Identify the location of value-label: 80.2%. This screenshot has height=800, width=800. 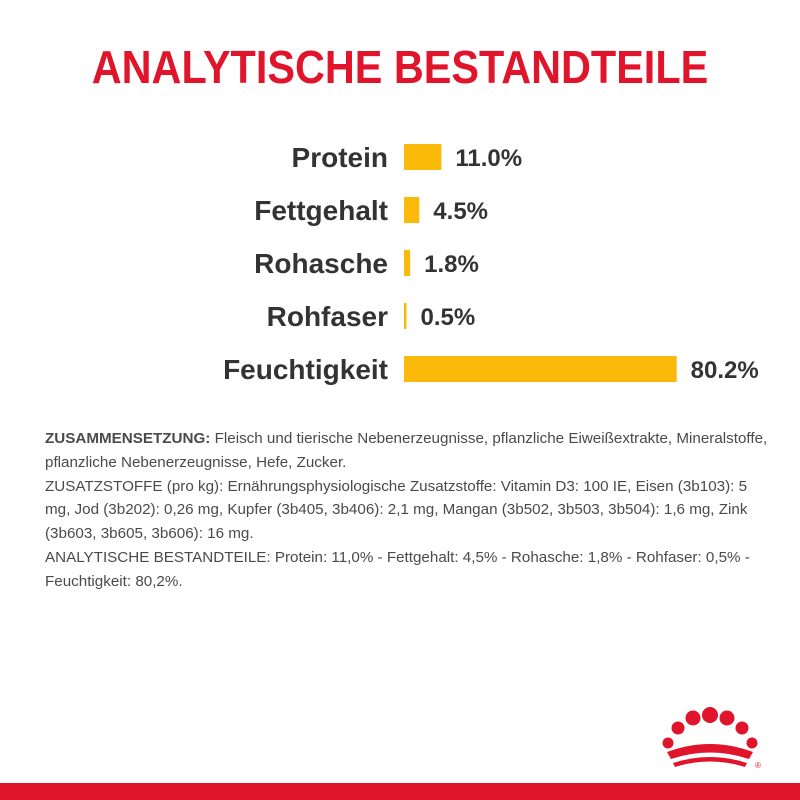
(725, 370).